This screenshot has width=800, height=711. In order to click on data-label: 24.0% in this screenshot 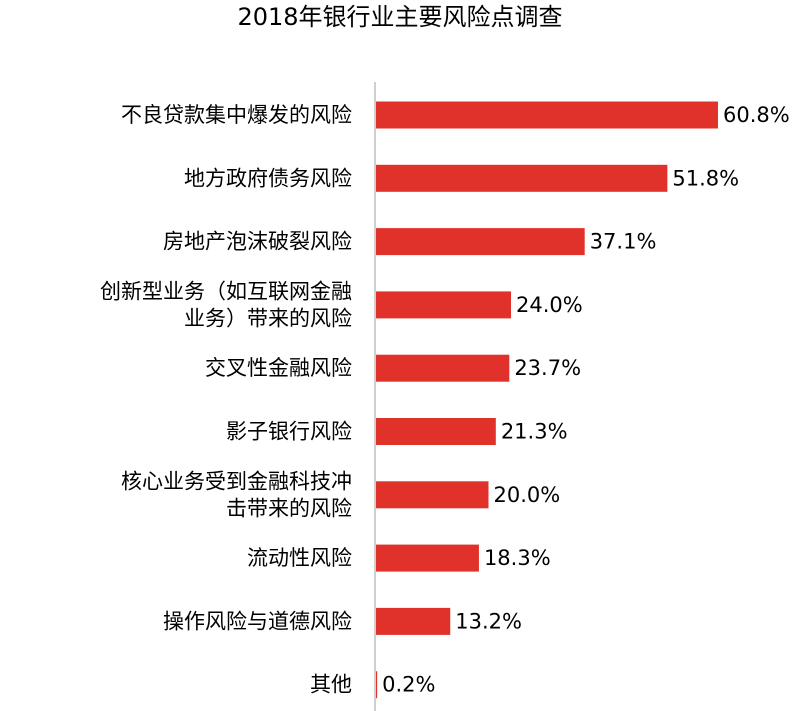, I will do `click(549, 305)`.